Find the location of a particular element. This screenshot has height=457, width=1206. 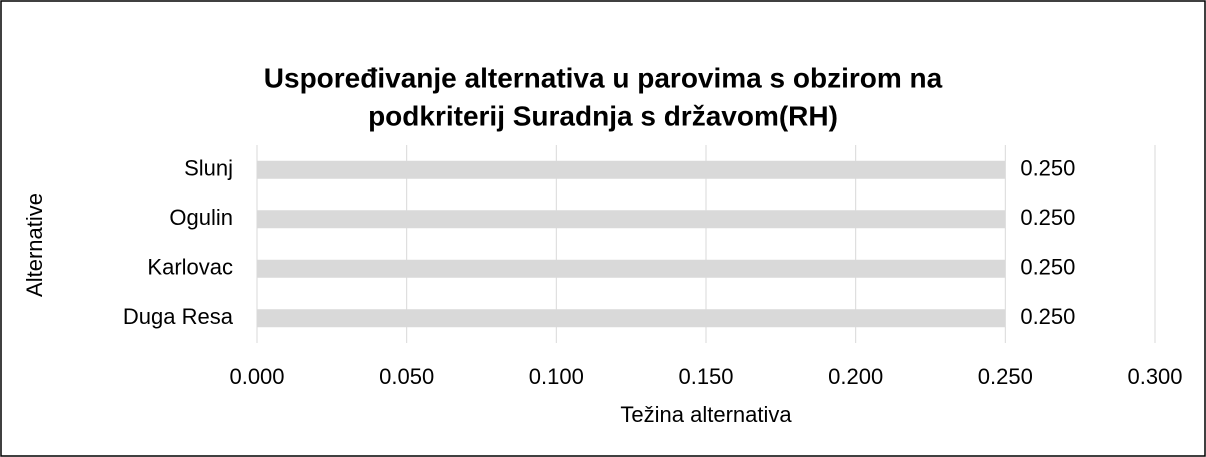

x-tick-label: 0.150 is located at coordinates (705, 376).